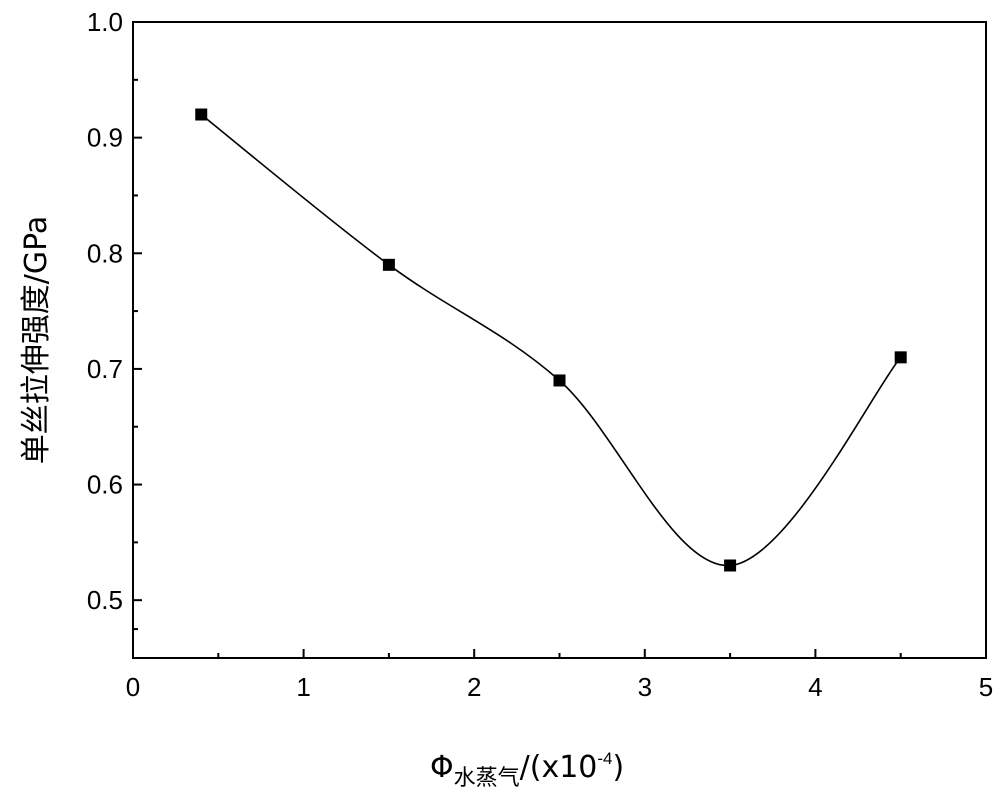  I want to click on y-tick-label: 0.6, so click(105, 485).